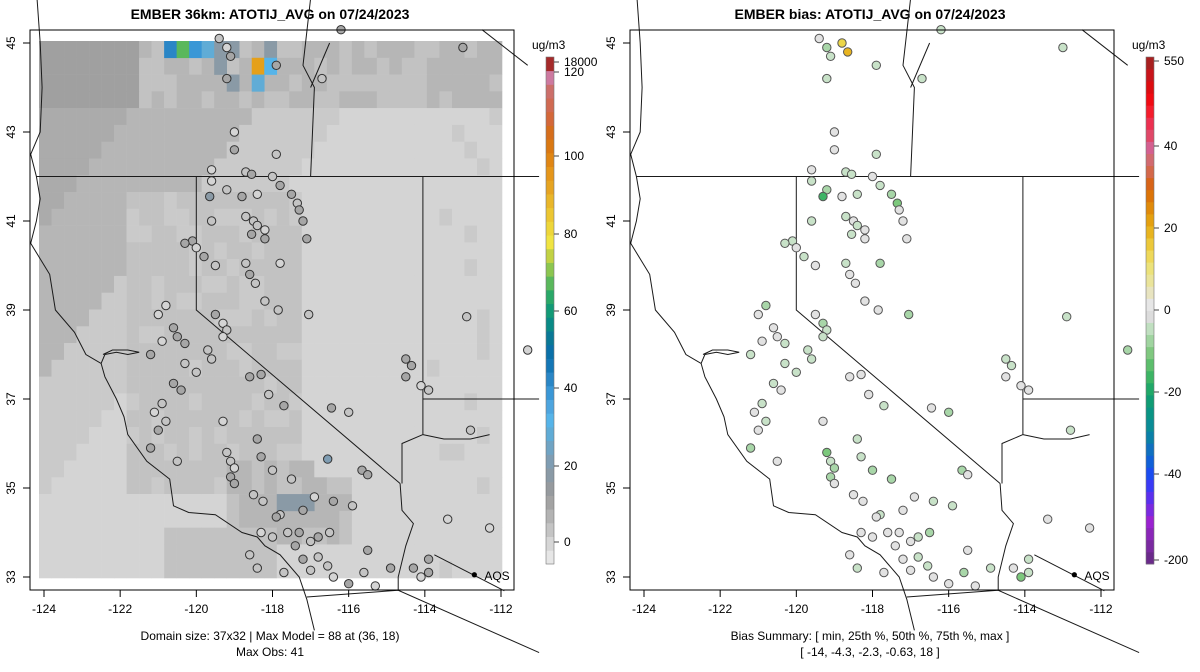 This screenshot has width=1200, height=672. What do you see at coordinates (270, 652) in the screenshot?
I see `max-obs-caption: Max Obs: 41` at bounding box center [270, 652].